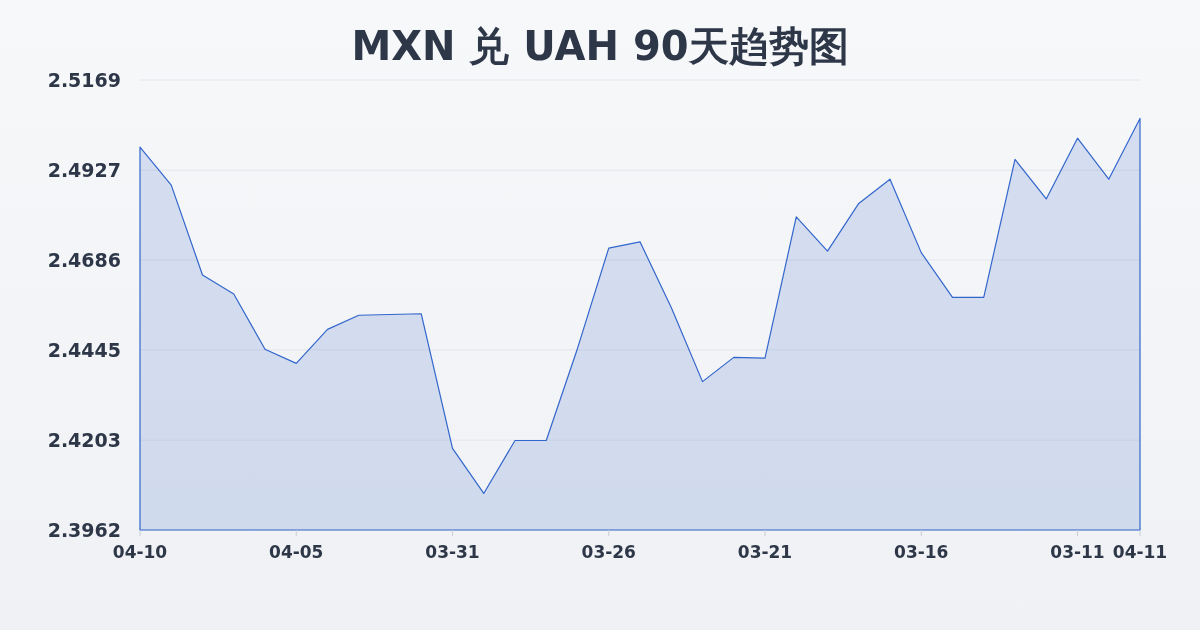 This screenshot has height=630, width=1200. Describe the element at coordinates (765, 552) in the screenshot. I see `x-tick-label: 03-21` at that location.